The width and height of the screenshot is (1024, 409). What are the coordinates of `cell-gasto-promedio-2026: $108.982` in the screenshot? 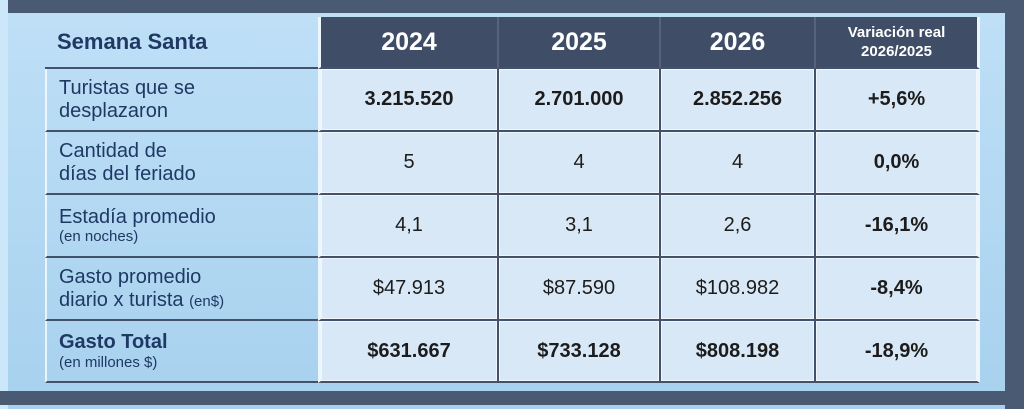 It's located at (736, 289).